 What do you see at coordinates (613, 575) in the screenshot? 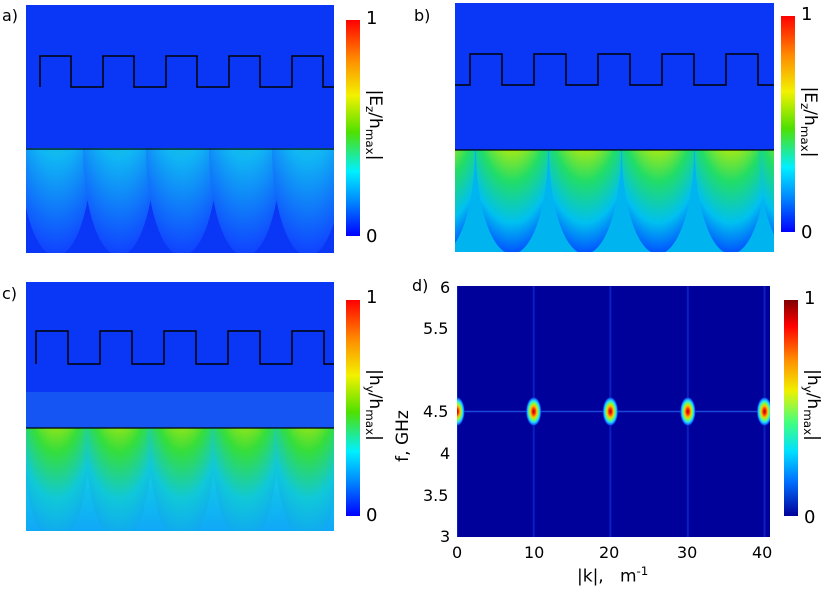
I see `x-axis-label: |k|, m-1` at bounding box center [613, 575].